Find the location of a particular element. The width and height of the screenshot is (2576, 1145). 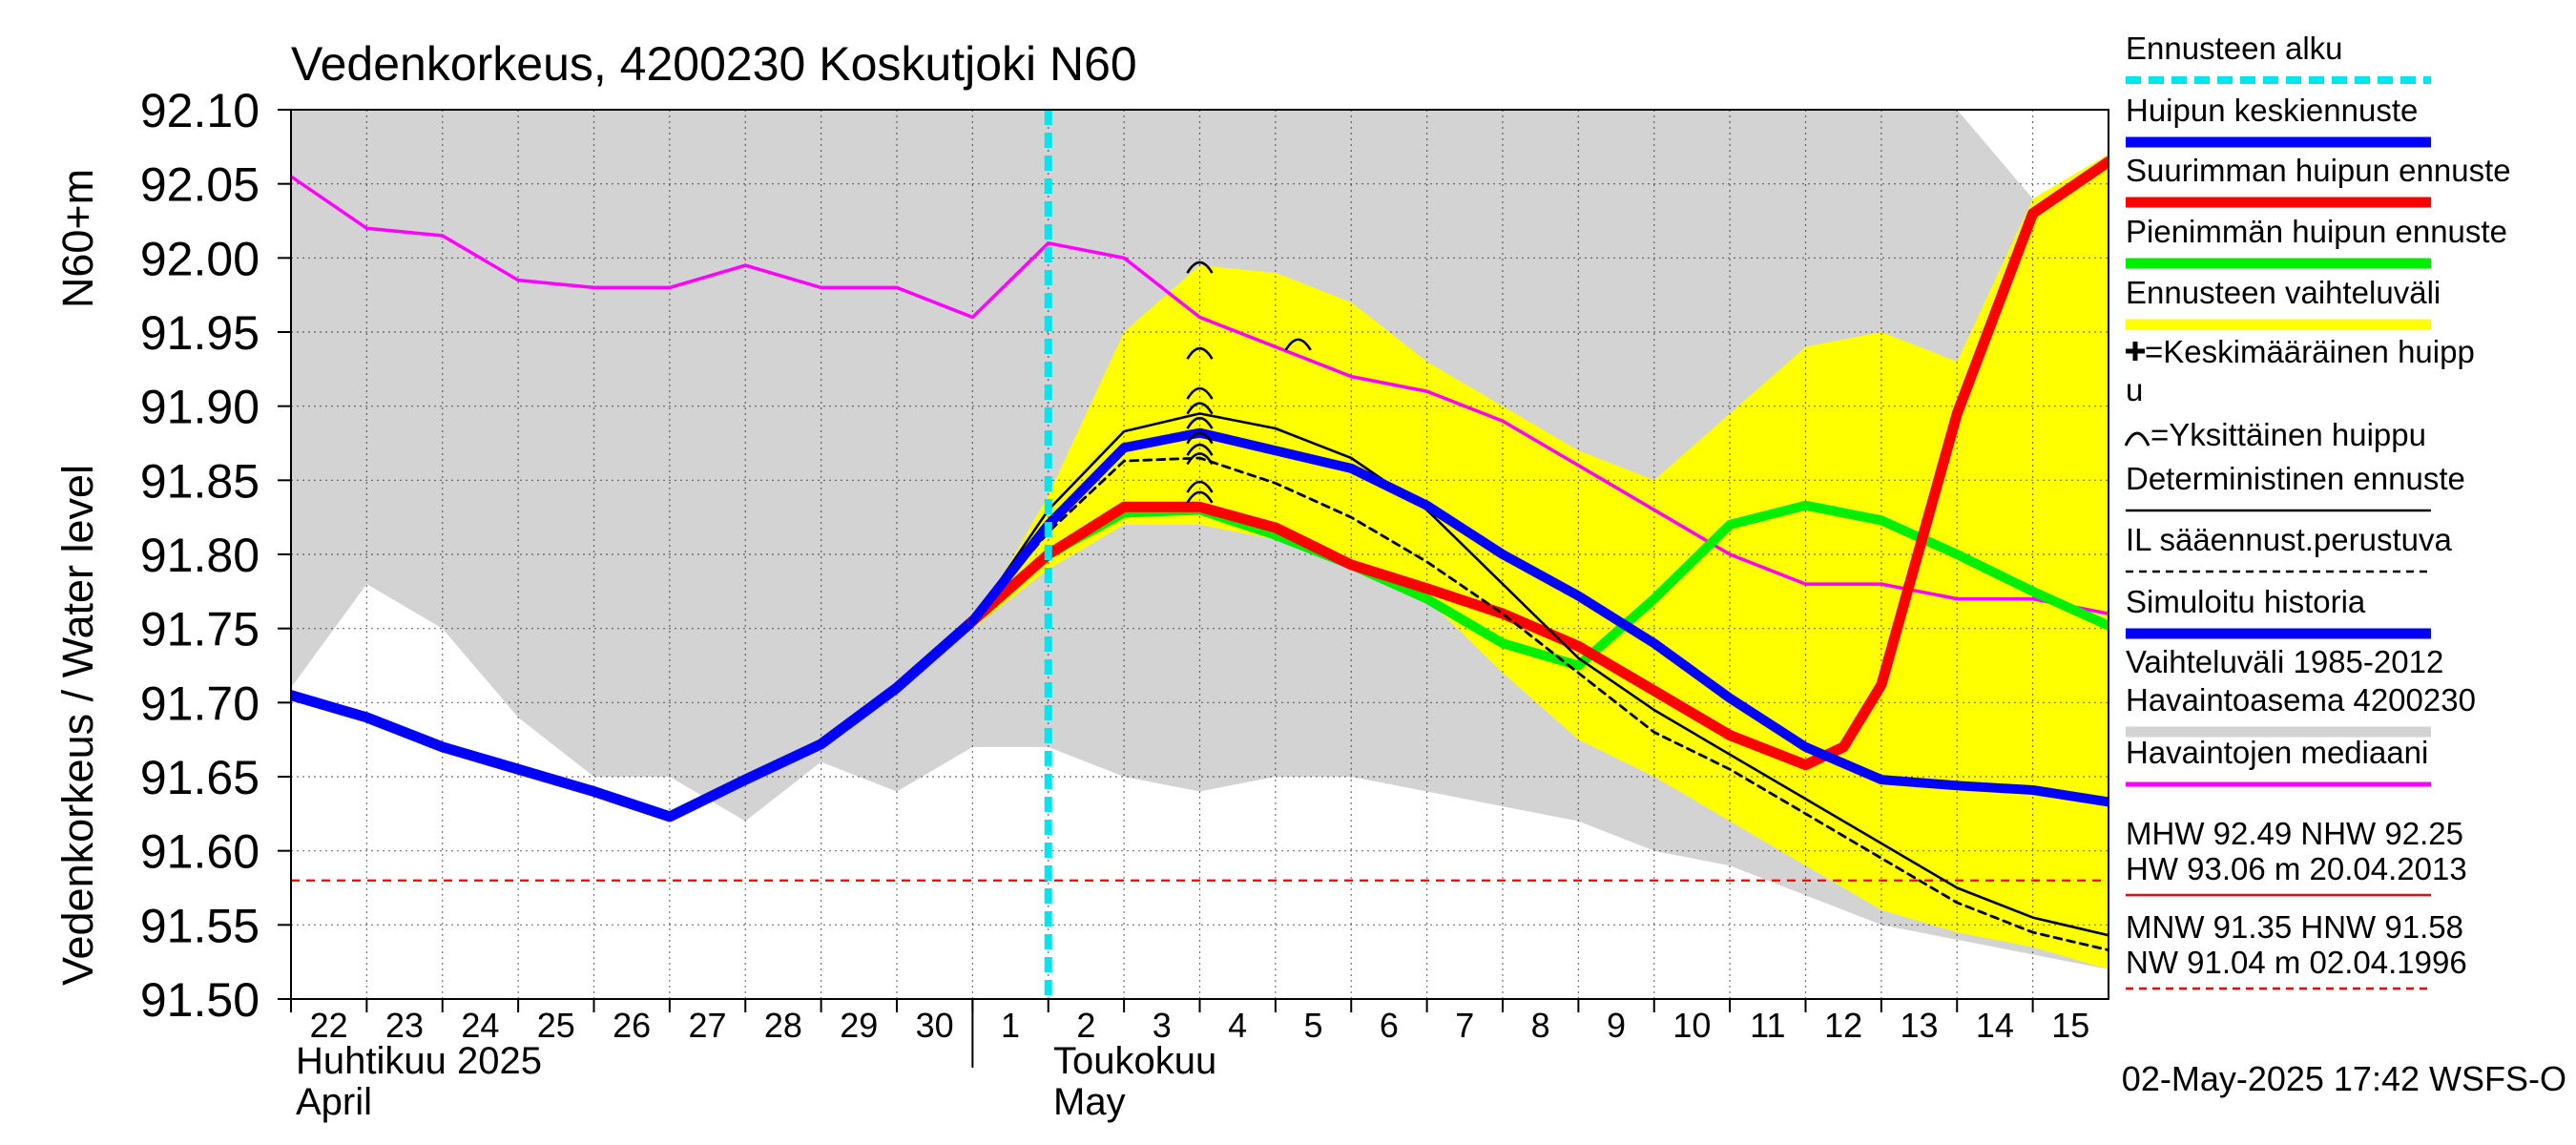

stats-mnw-hnw: MNW 91.35 HNW 91.58 is located at coordinates (2294, 927).